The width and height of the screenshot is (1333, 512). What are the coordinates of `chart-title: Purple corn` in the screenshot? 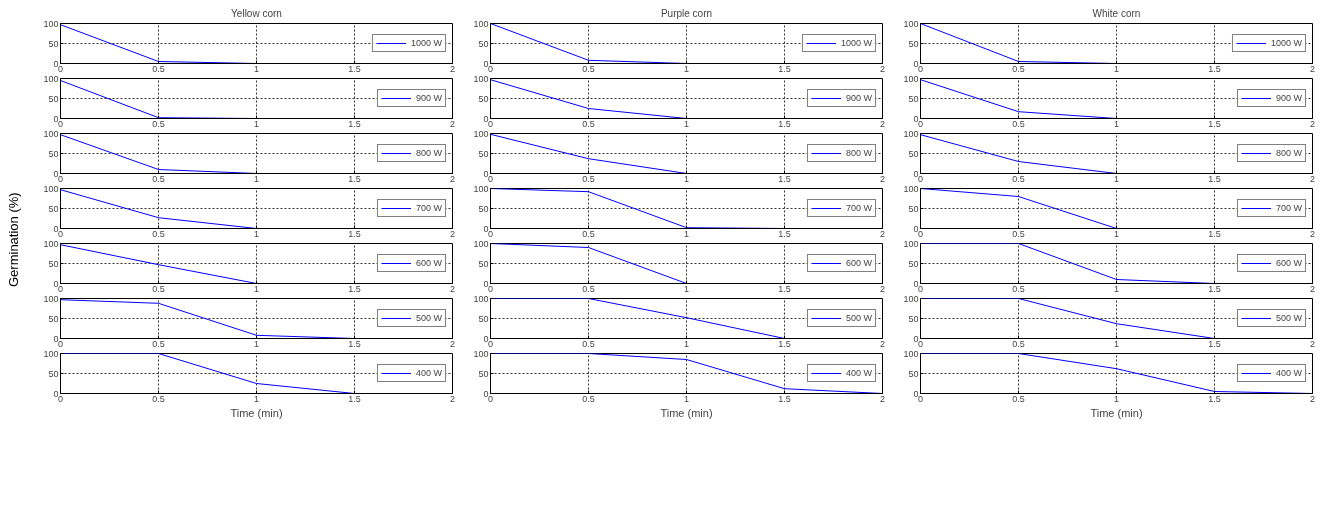 It's located at (686, 13).